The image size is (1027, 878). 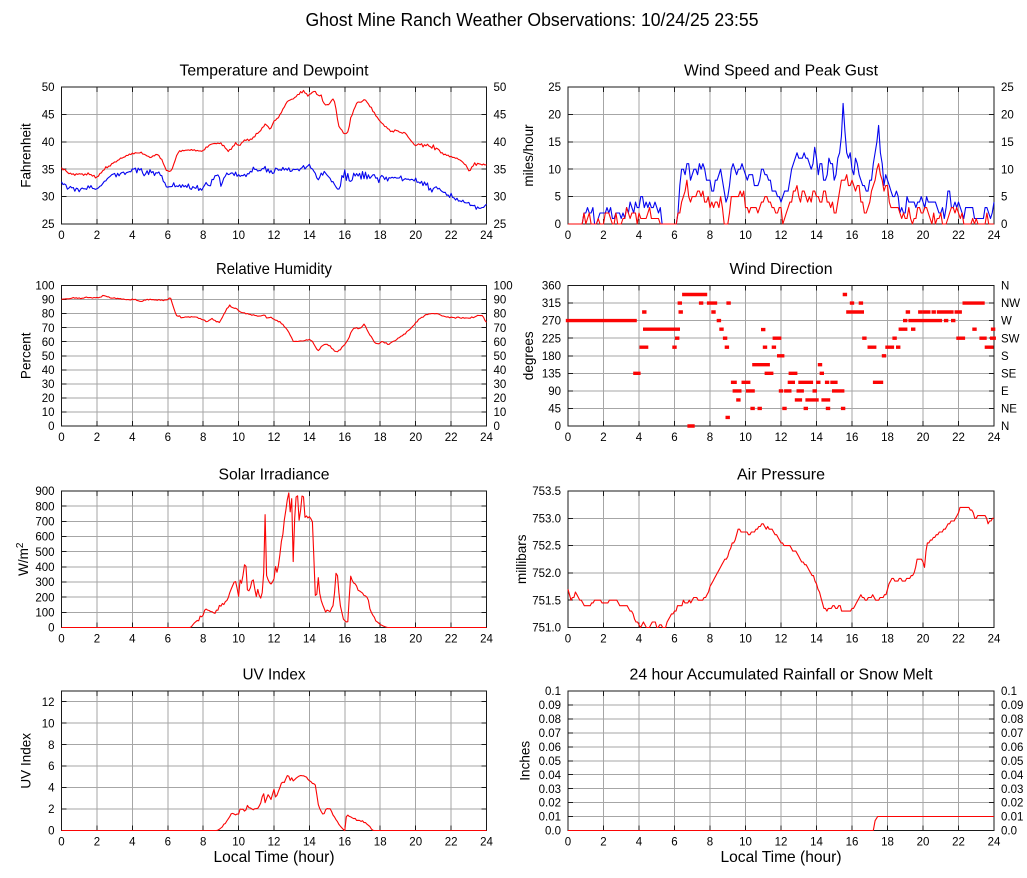 What do you see at coordinates (26, 155) in the screenshot?
I see `svg-text: Fahrenheit` at bounding box center [26, 155].